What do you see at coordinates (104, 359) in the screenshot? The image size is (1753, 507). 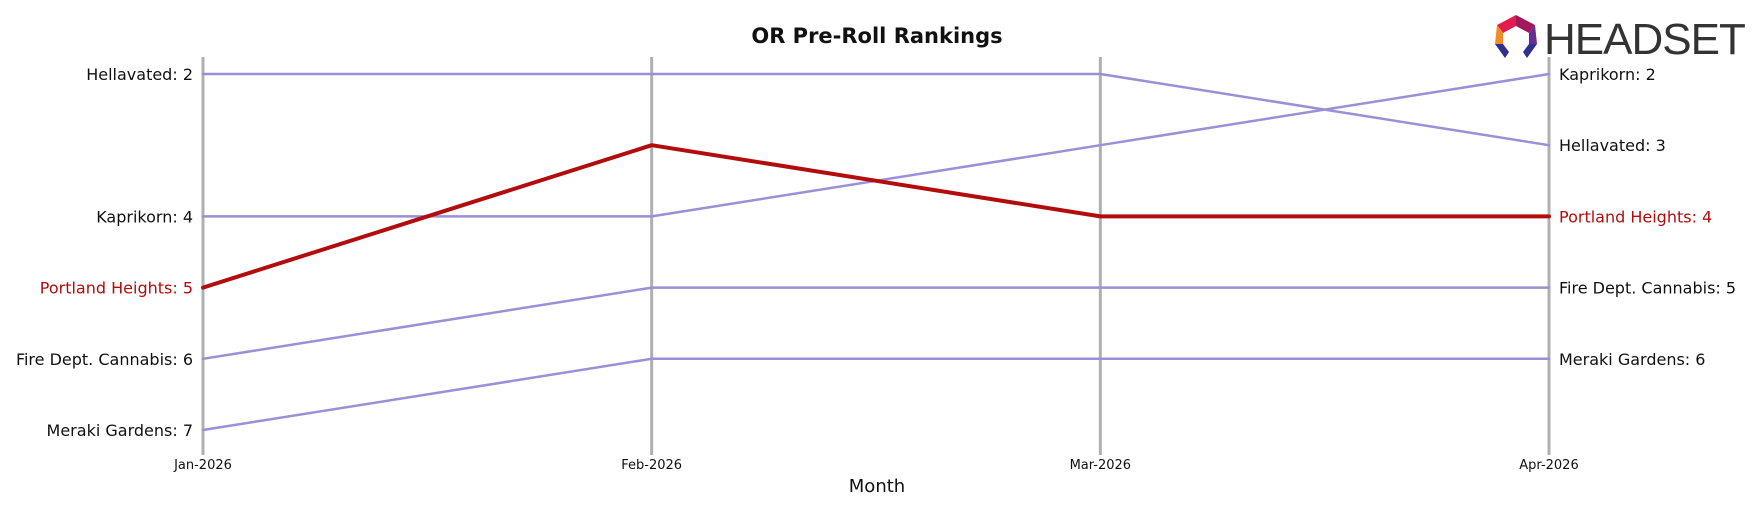 I see `start-label: Fire Dept. Cannabis: 6` at bounding box center [104, 359].